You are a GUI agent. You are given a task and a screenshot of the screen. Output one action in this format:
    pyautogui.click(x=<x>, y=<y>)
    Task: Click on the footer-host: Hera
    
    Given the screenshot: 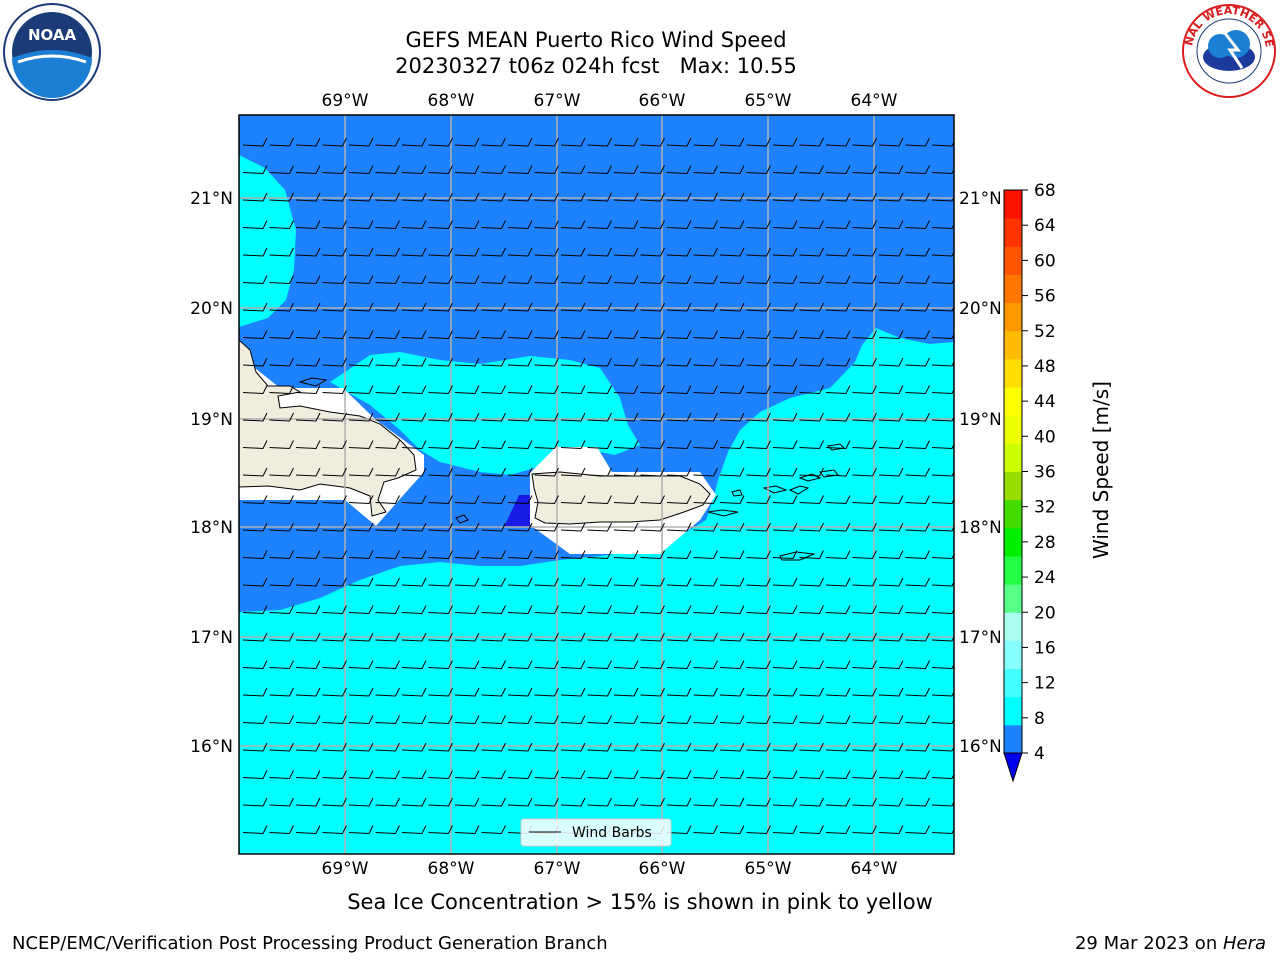 What is the action you would take?
    pyautogui.click(x=1244, y=943)
    